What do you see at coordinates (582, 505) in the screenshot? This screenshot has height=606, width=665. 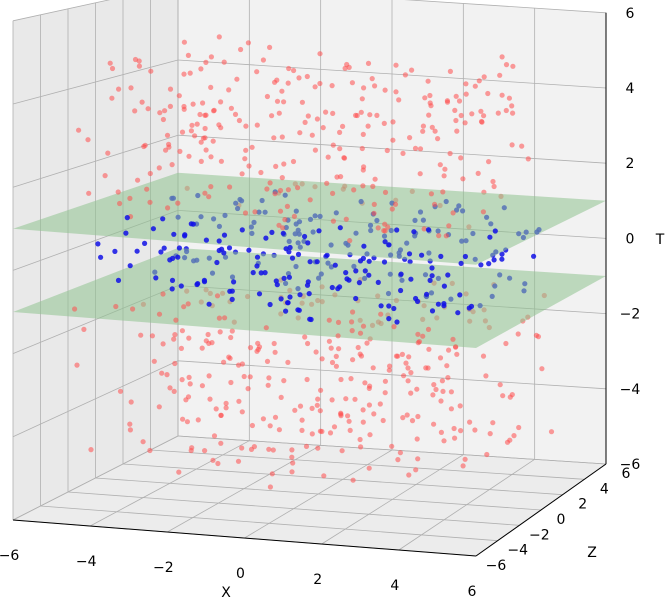 I see `y-tick-label: 2` at bounding box center [582, 505].